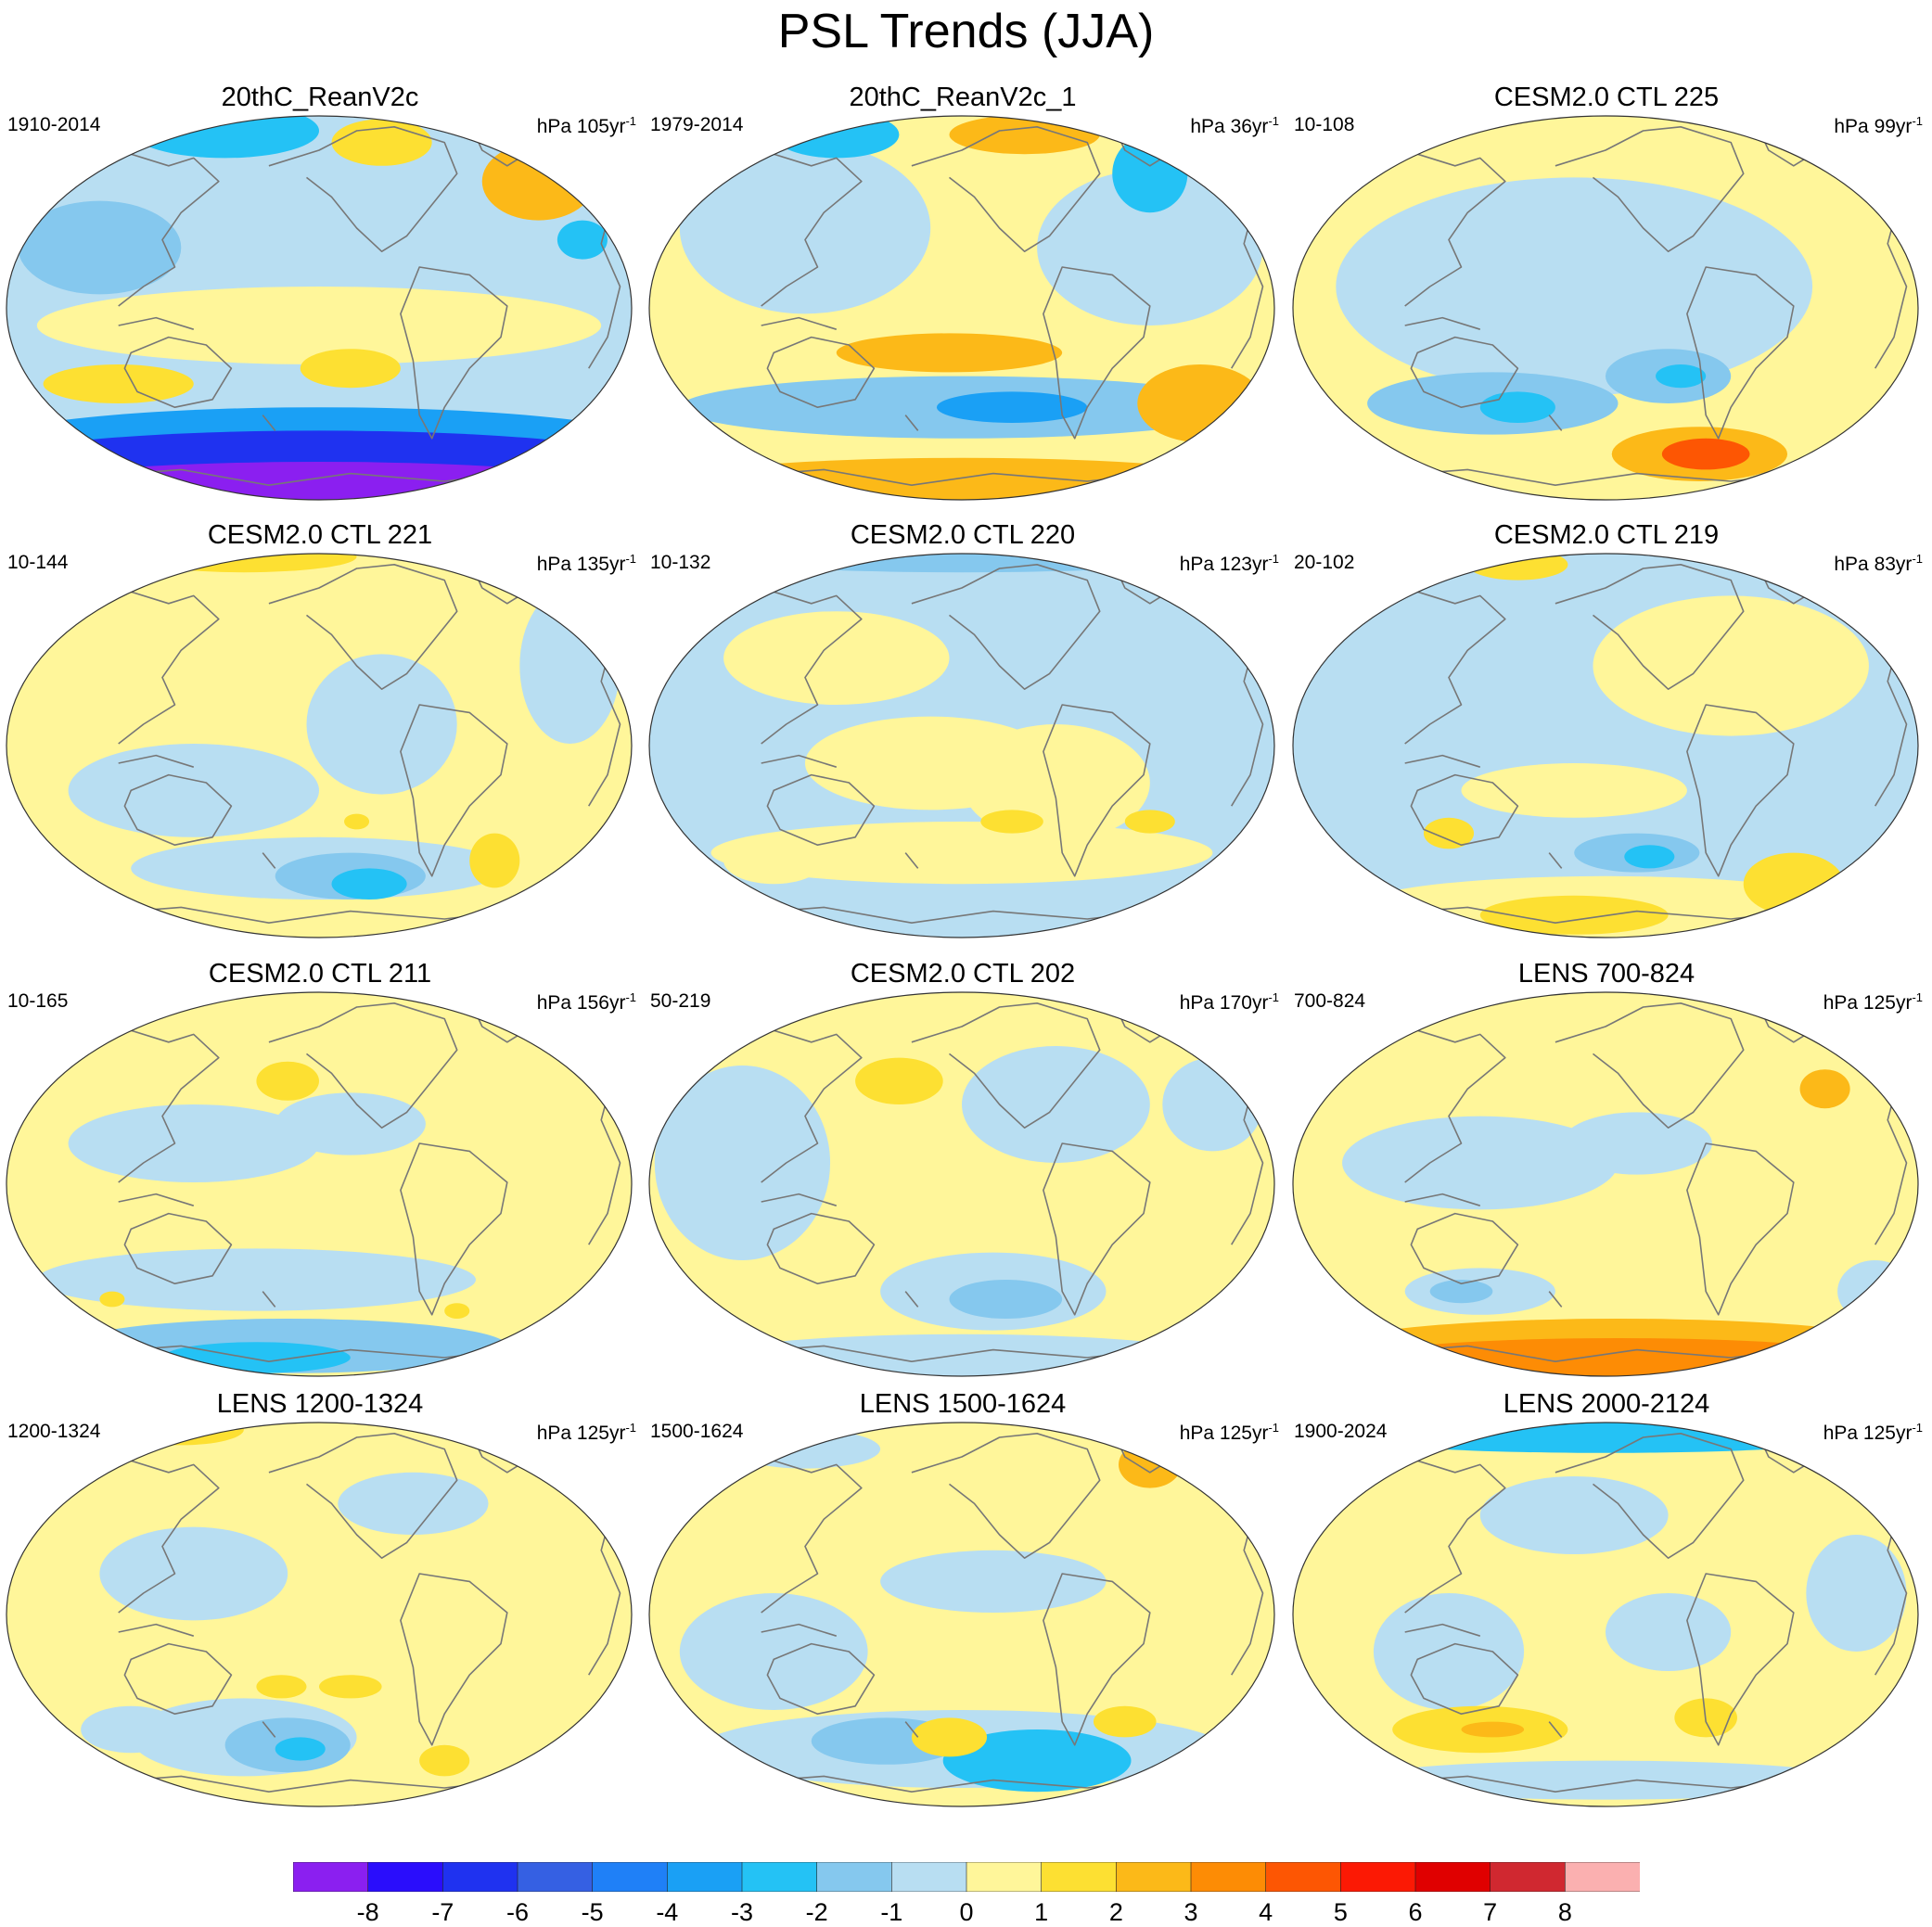  Describe the element at coordinates (581, 126) in the screenshot. I see `panel-units-text: hPa 105yr` at that location.